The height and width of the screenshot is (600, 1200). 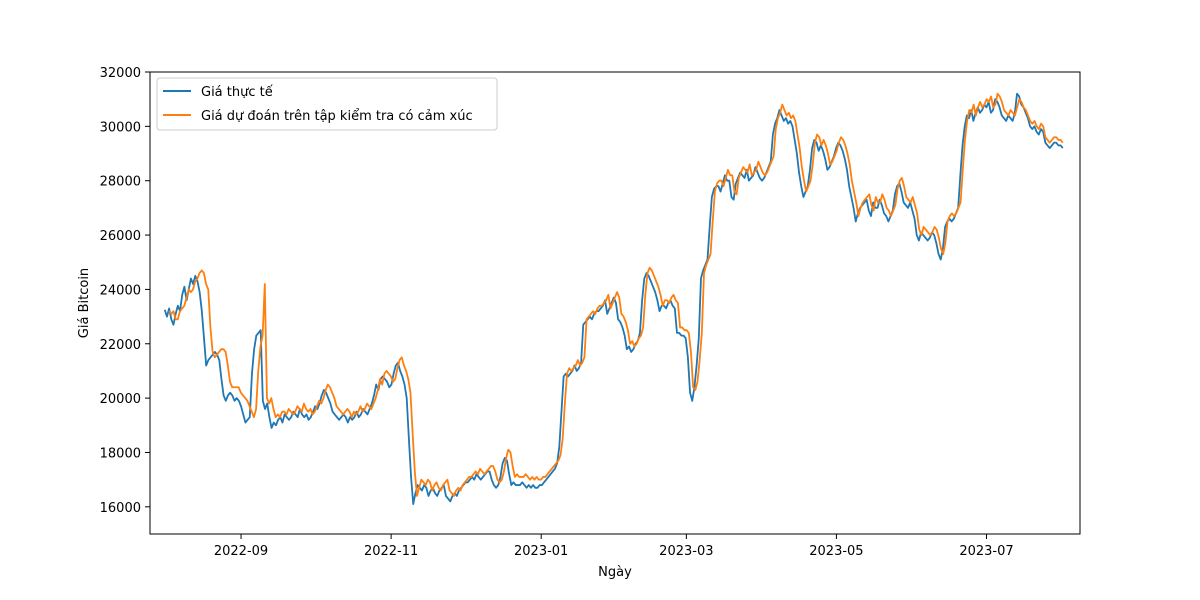 I want to click on legend-label-actual: Giá thực tế, so click(x=237, y=92).